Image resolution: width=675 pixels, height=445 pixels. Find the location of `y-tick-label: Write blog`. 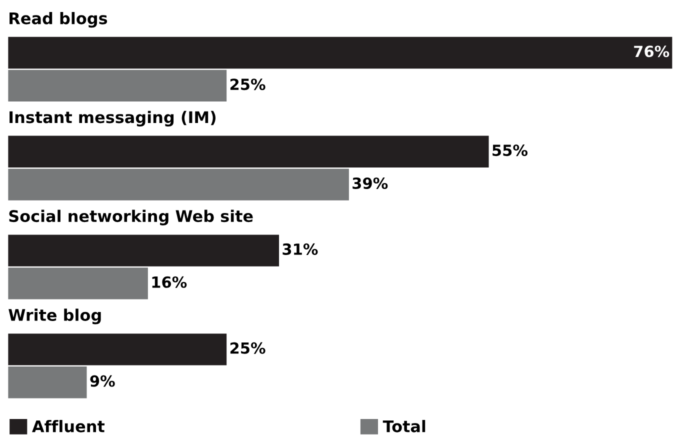

y-tick-label: Write blog is located at coordinates (54, 316).